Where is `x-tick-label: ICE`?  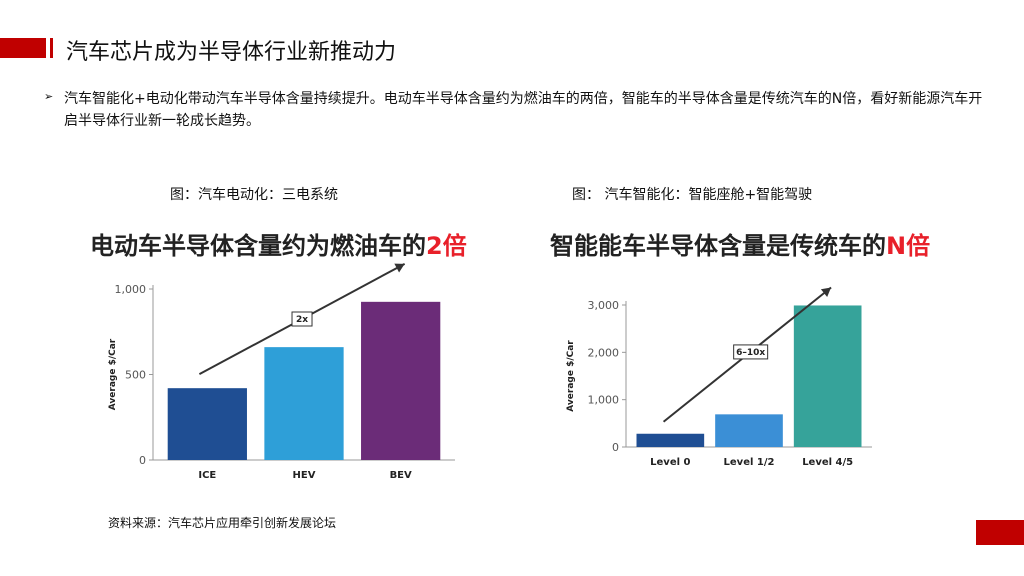 x-tick-label: ICE is located at coordinates (207, 475).